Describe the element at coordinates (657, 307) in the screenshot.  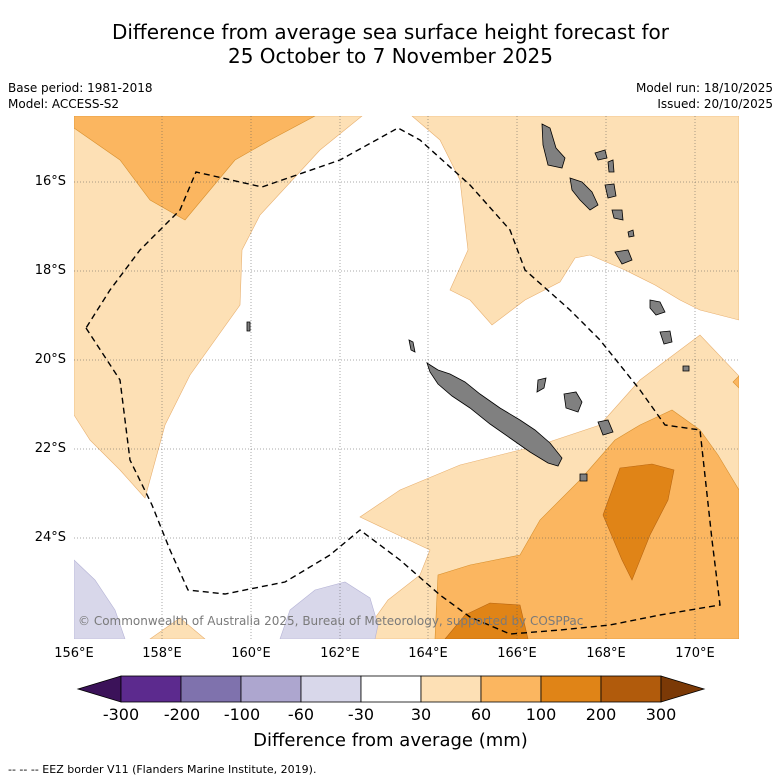
I see `matthew-island-group` at that location.